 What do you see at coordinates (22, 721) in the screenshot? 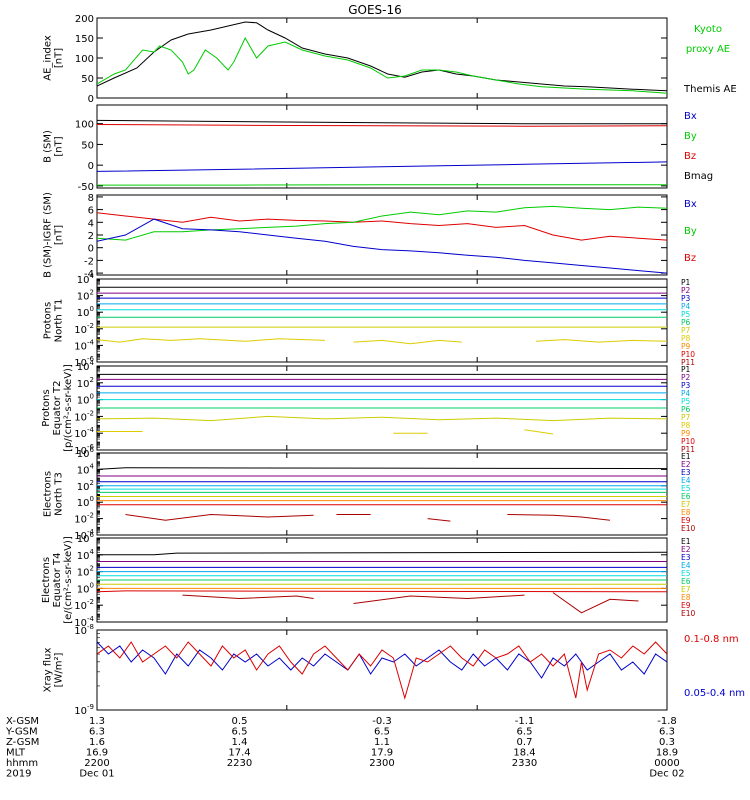
I see `x-row-label: X-GSM` at bounding box center [22, 721].